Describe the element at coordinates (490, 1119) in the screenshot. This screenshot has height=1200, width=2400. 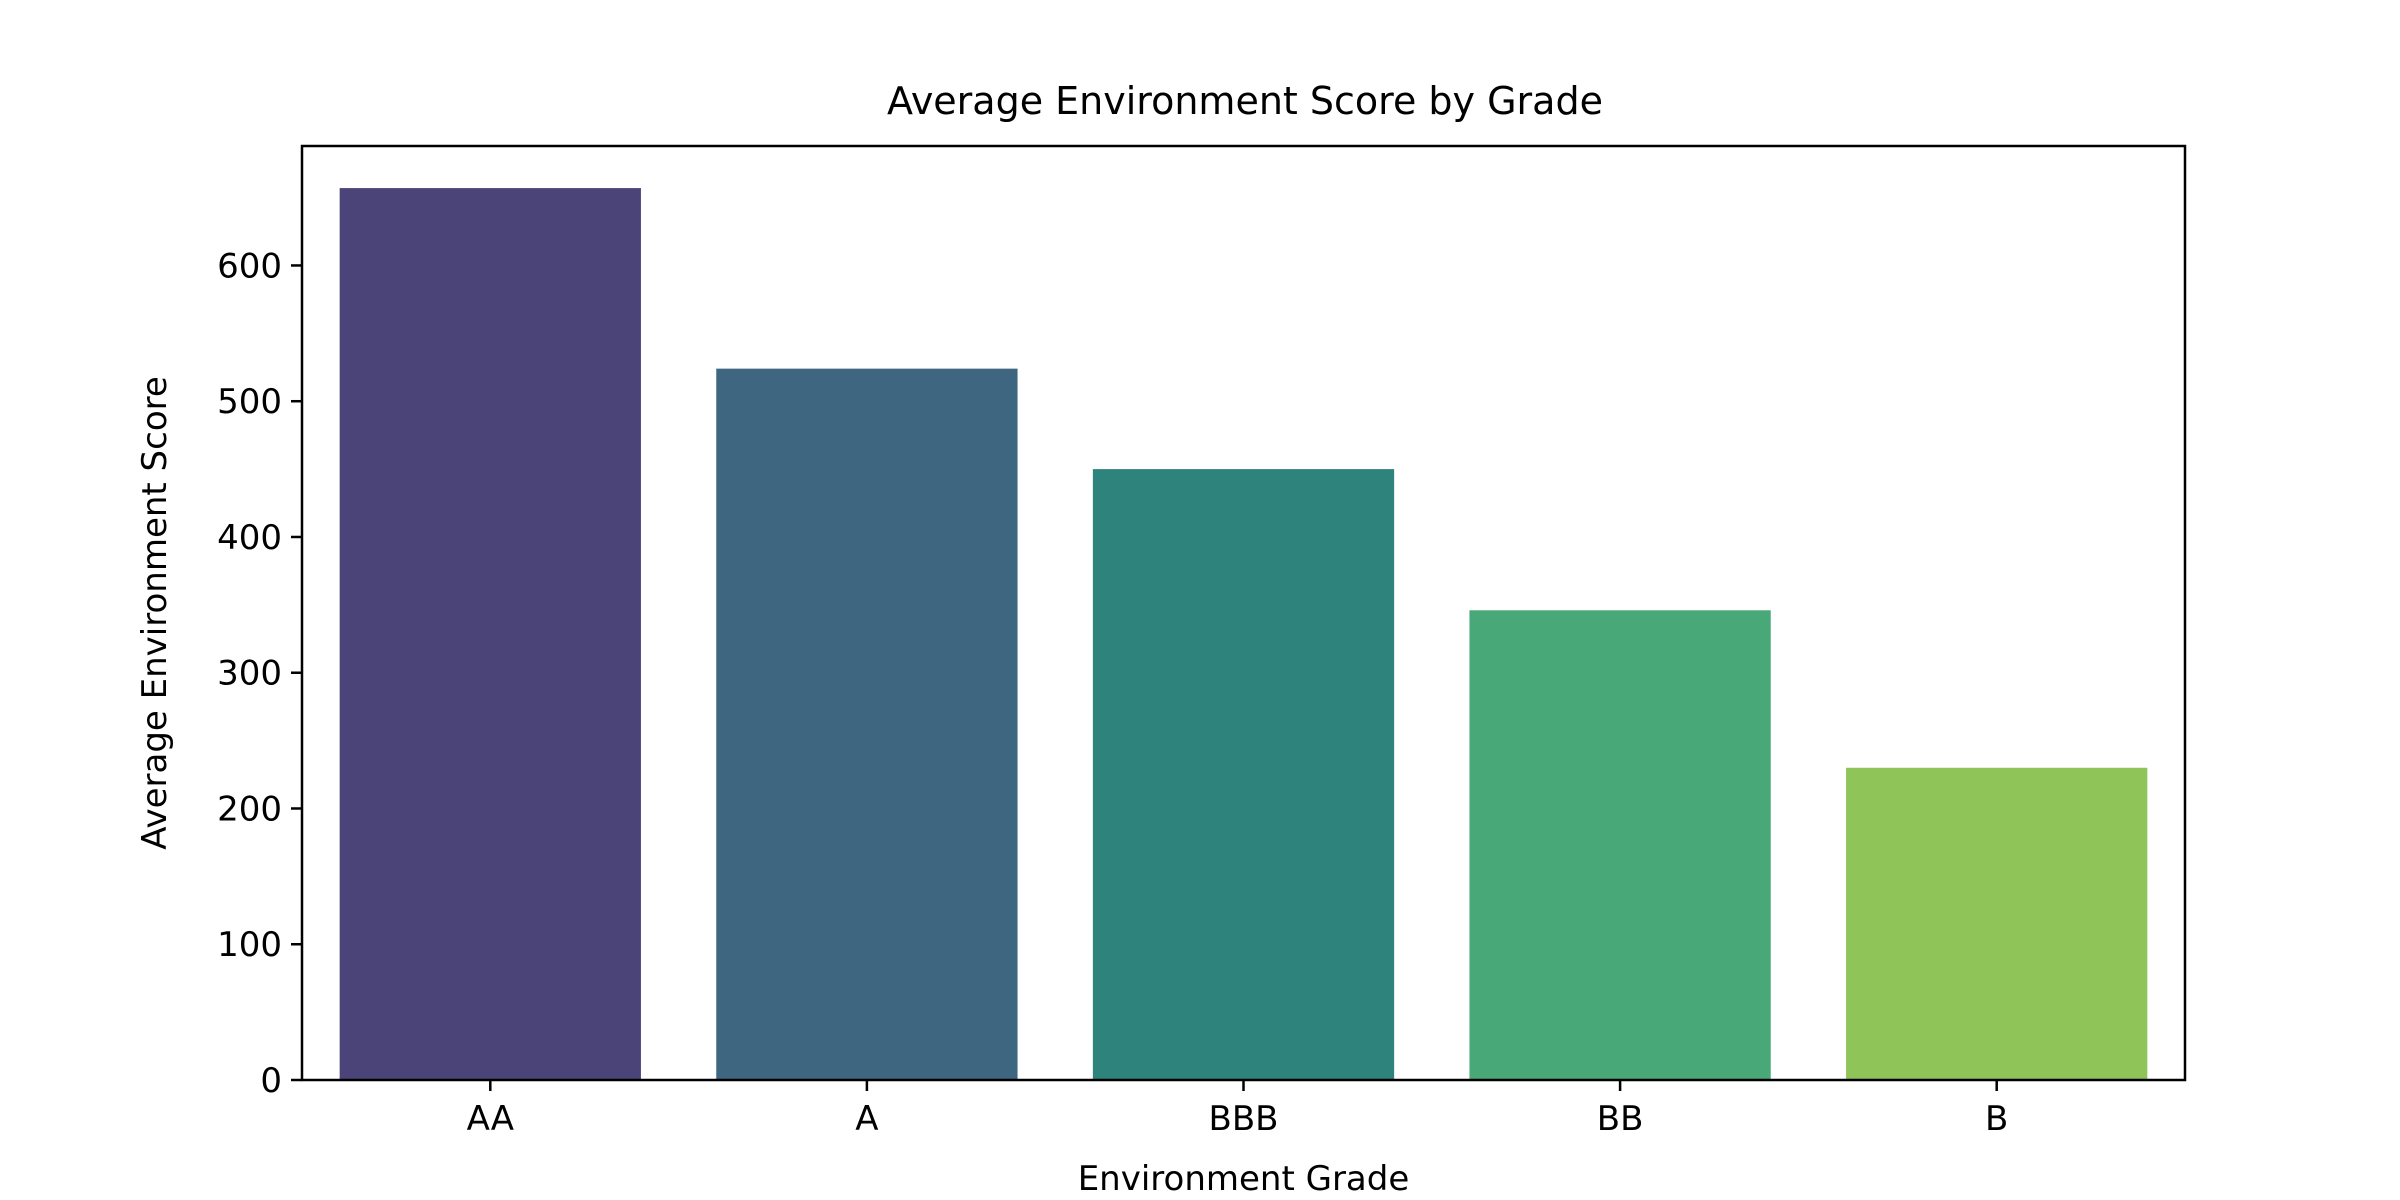
I see `x-tick-label: AA` at that location.